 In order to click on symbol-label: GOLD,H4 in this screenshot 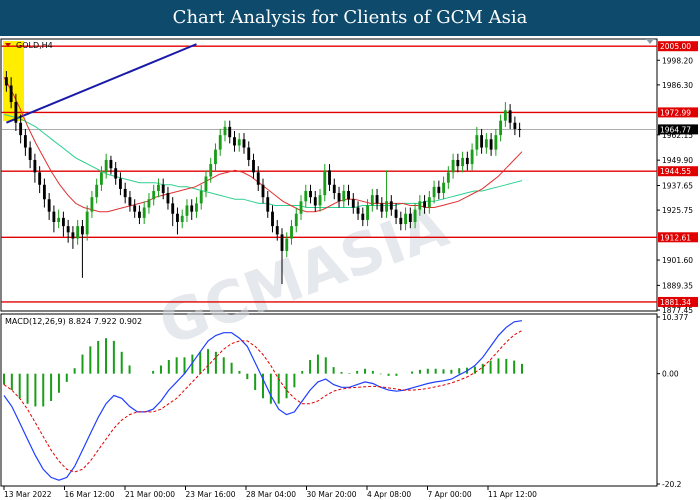, I will do `click(34, 45)`.